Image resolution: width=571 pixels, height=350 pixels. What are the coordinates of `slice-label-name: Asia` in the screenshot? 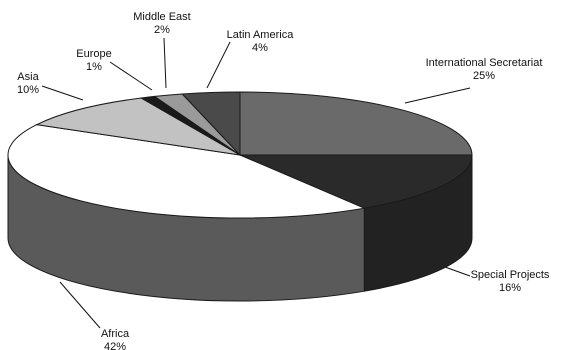 It's located at (28, 77).